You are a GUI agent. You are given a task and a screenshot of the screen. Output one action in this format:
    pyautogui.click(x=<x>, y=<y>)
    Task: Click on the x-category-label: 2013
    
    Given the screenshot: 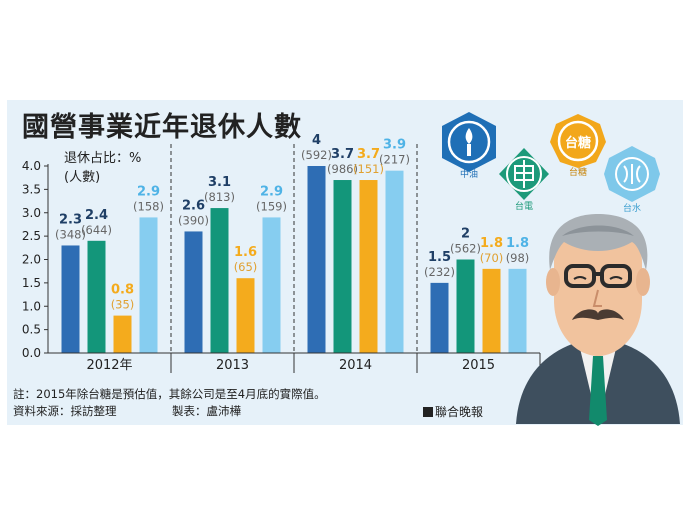 What is the action you would take?
    pyautogui.click(x=232, y=365)
    